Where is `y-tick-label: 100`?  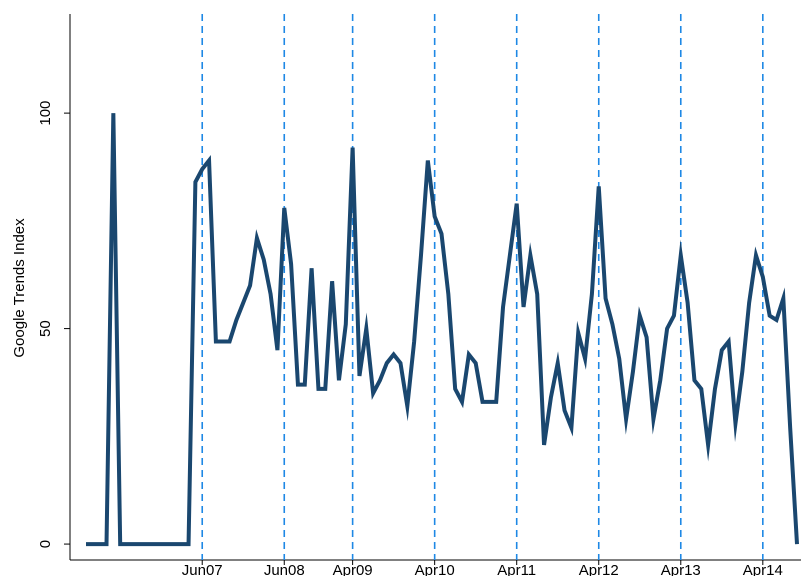 y-tick-label: 100 is located at coordinates (45, 113).